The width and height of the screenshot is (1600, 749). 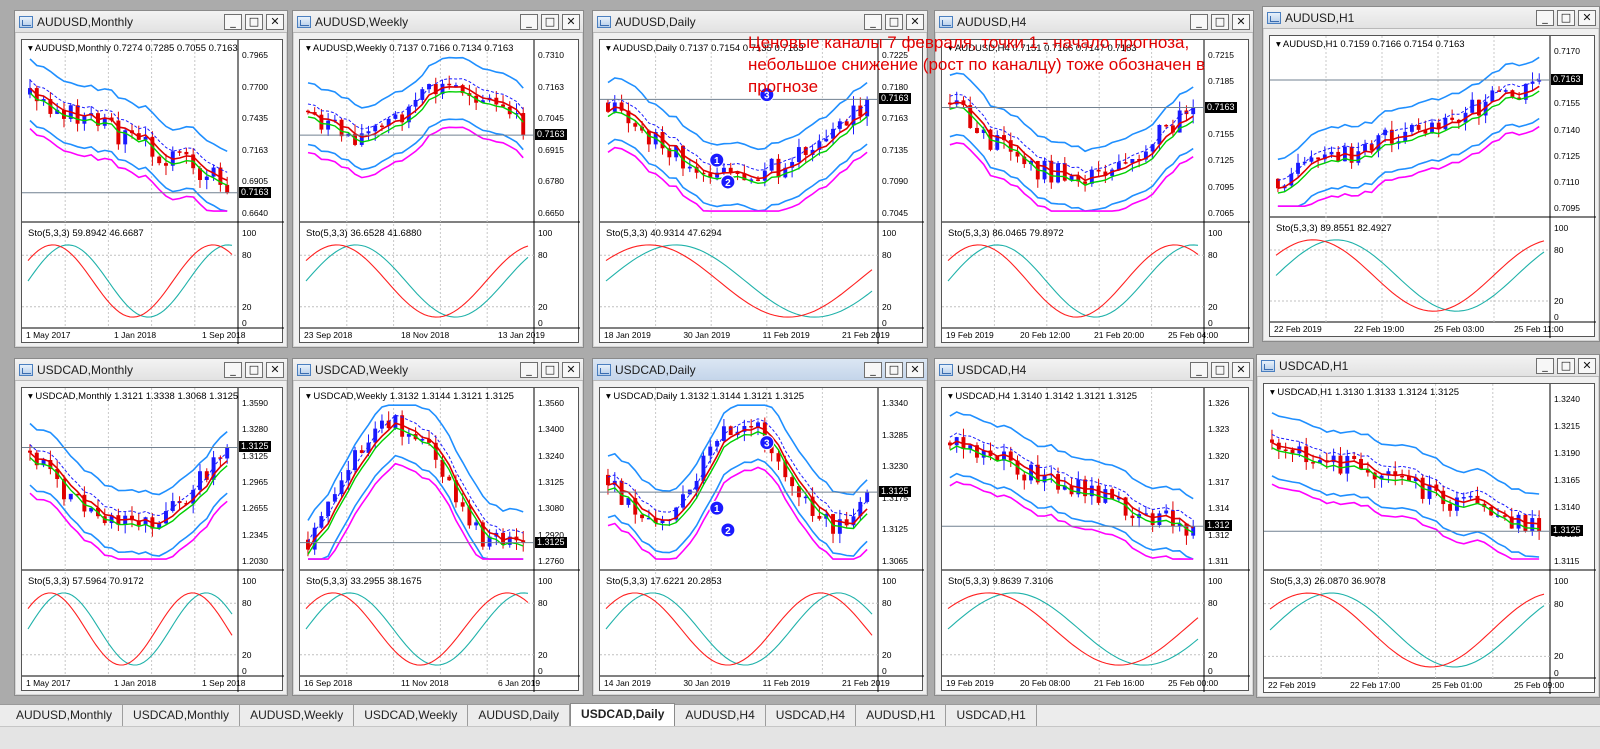 I want to click on chart-tab: USDCAD,Daily, so click(x=623, y=714).